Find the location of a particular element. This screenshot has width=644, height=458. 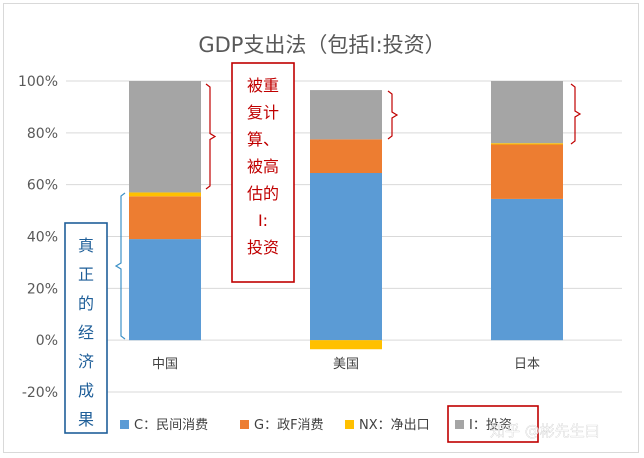

y-tick-label: -20% is located at coordinates (40, 393).